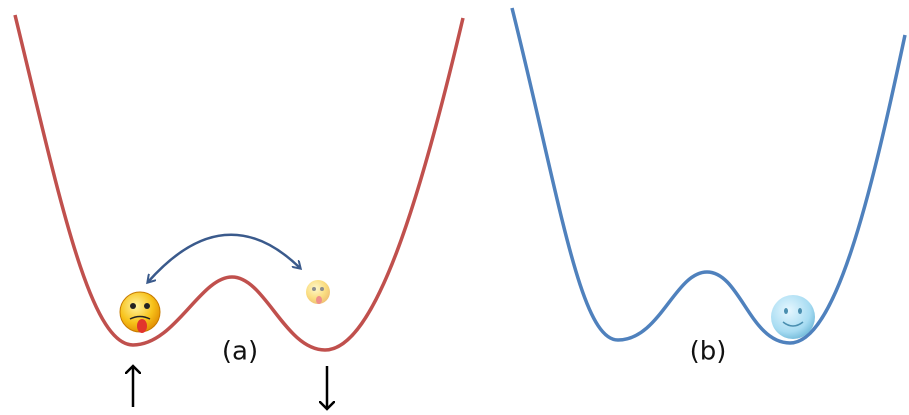 This screenshot has height=415, width=909. What do you see at coordinates (140, 312) in the screenshot?
I see `sad-face` at bounding box center [140, 312].